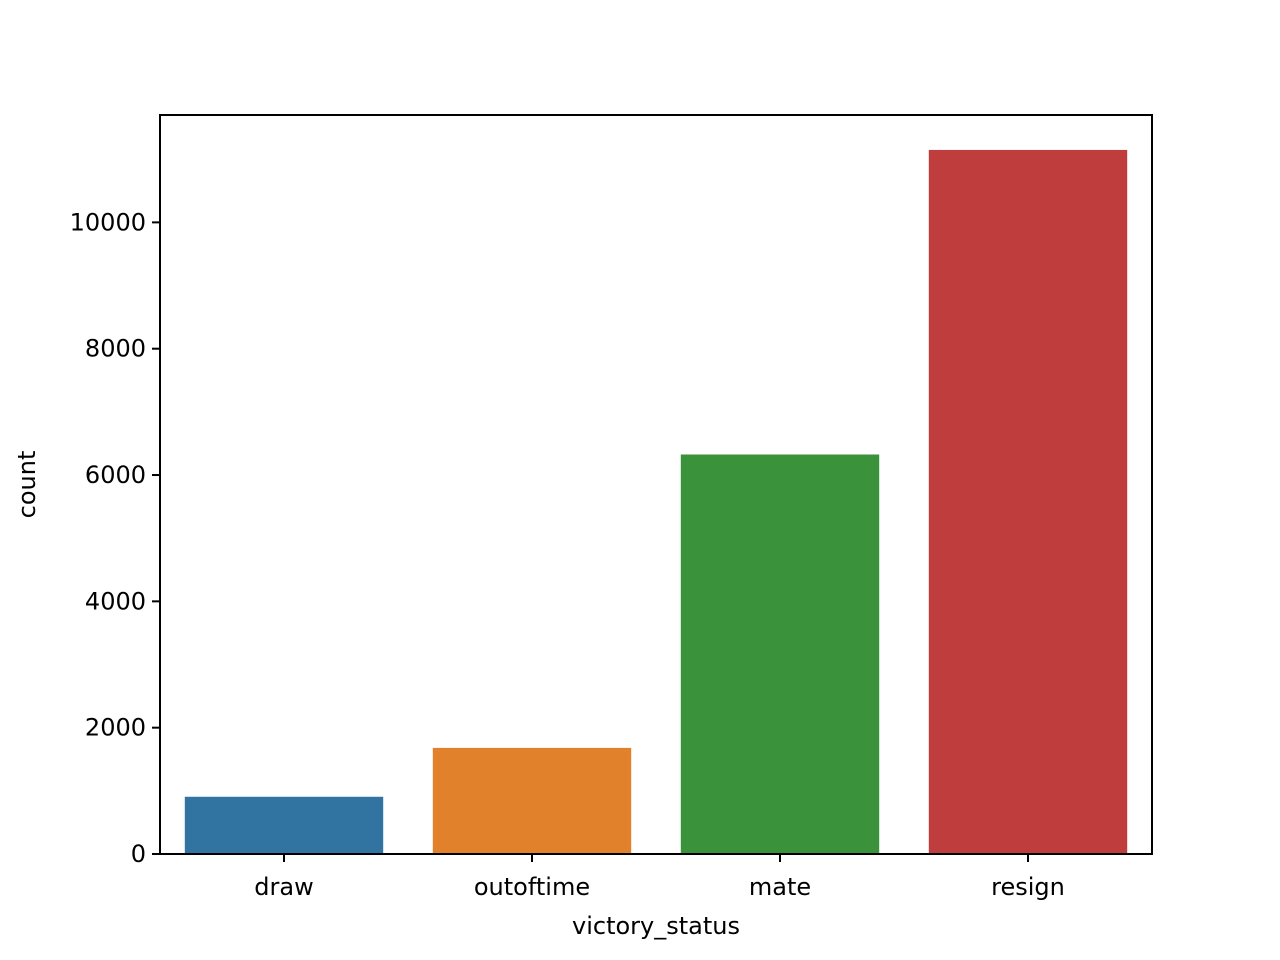  Describe the element at coordinates (659, 877) in the screenshot. I see `x-axis-ticks: draw outoftime mate resign` at that location.